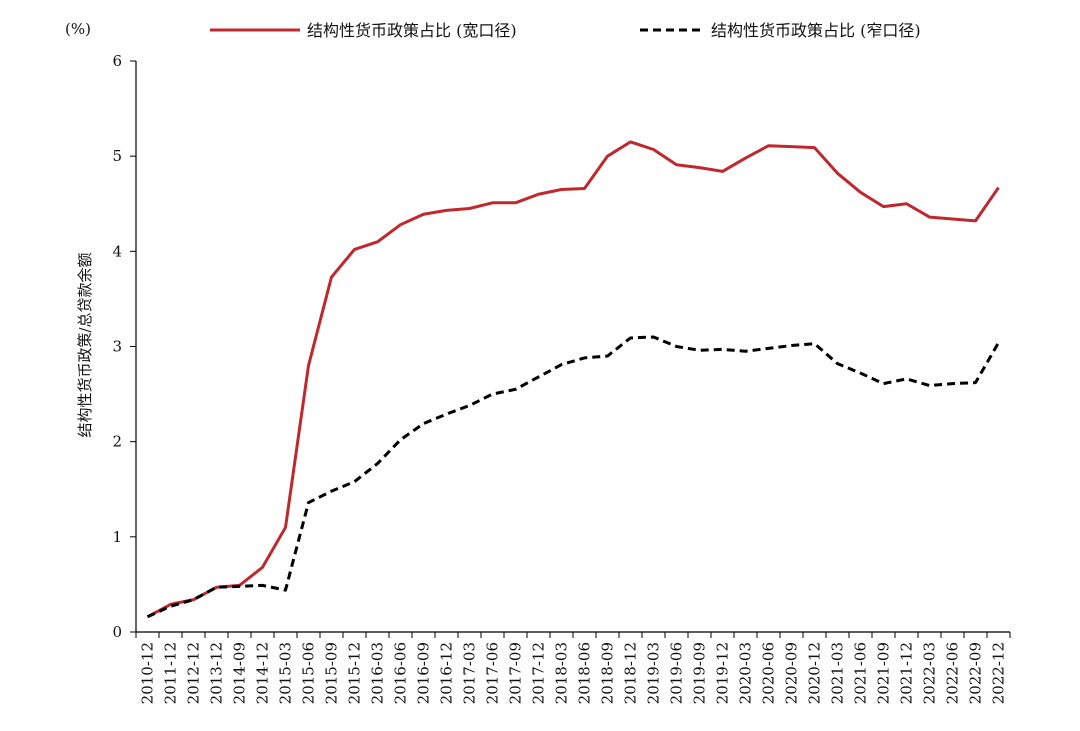 Image resolution: width=1080 pixels, height=731 pixels. I want to click on x-tick-label: 2014-12, so click(263, 673).